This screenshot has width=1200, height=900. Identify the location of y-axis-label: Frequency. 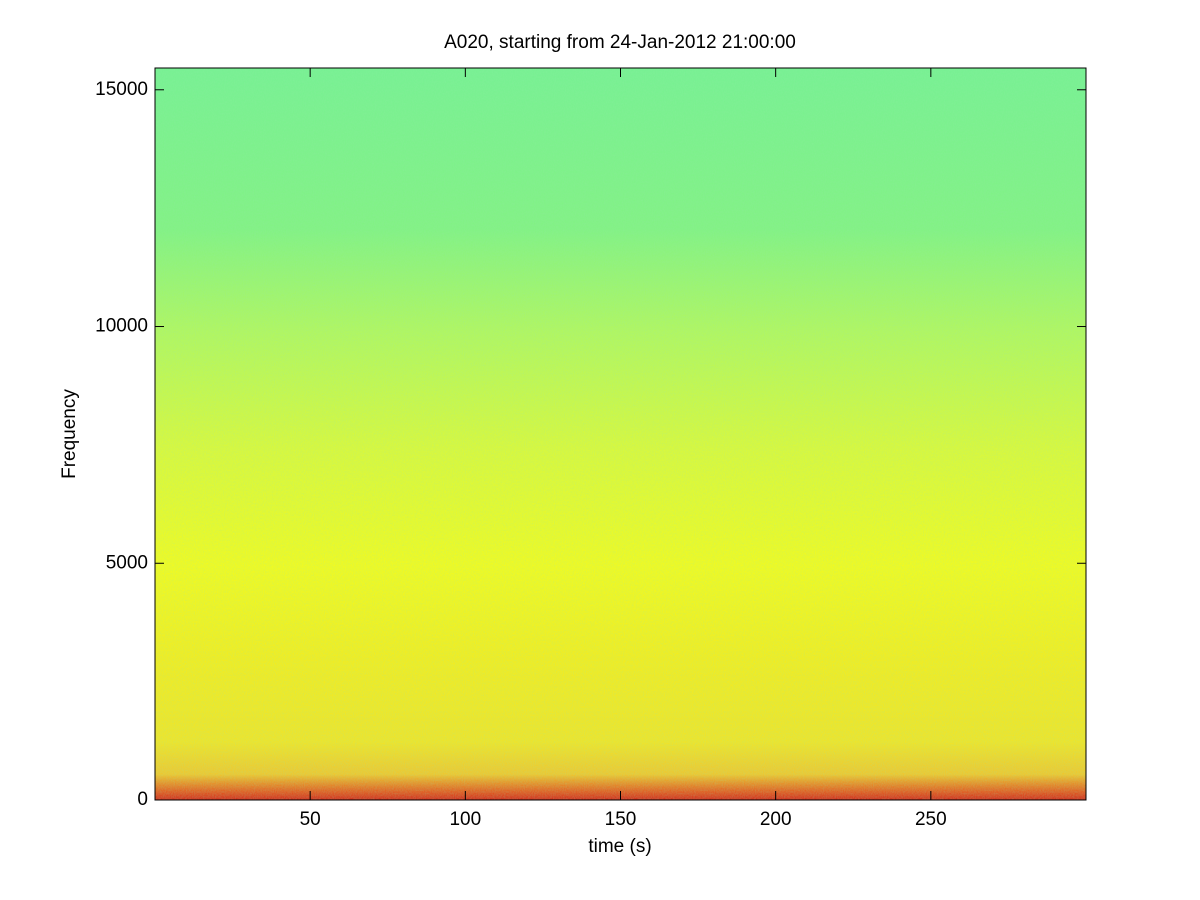
(69, 434).